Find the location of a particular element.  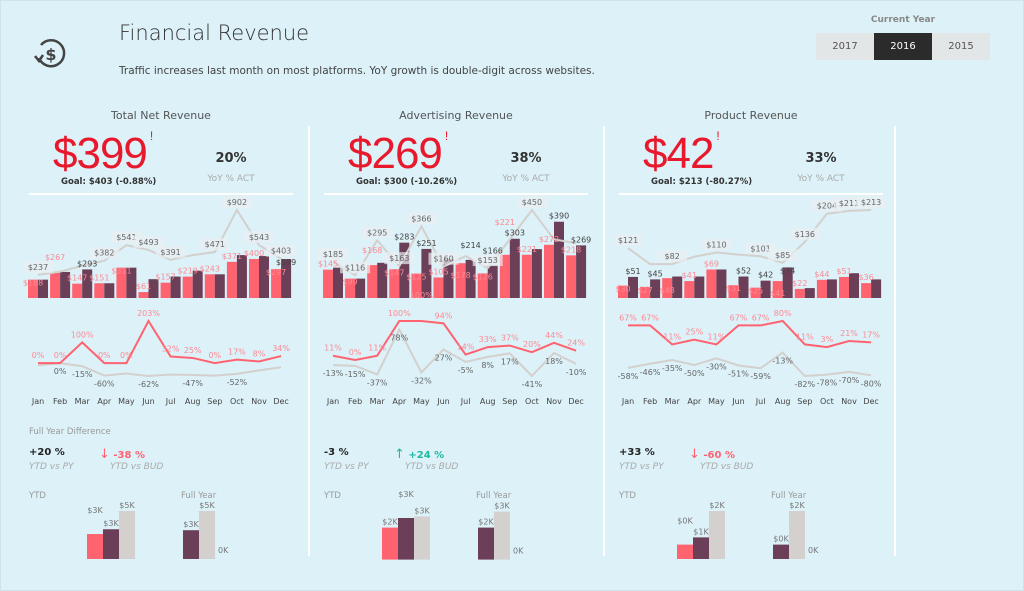

pct-budget-label: -60% is located at coordinates (104, 384).